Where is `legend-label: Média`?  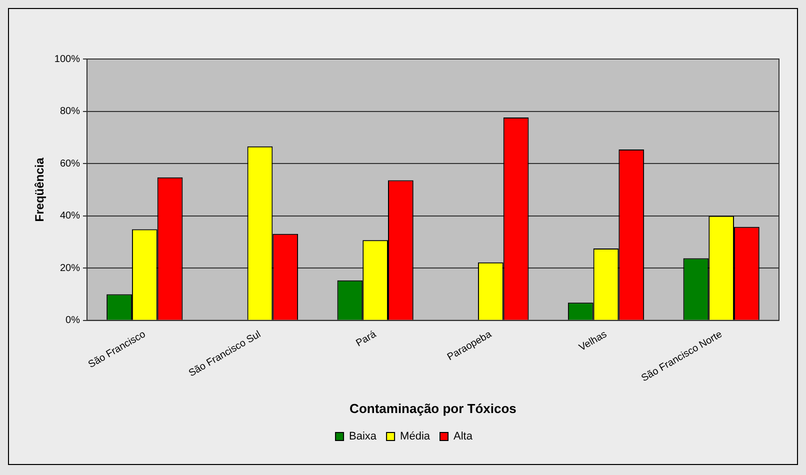 legend-label: Média is located at coordinates (415, 436).